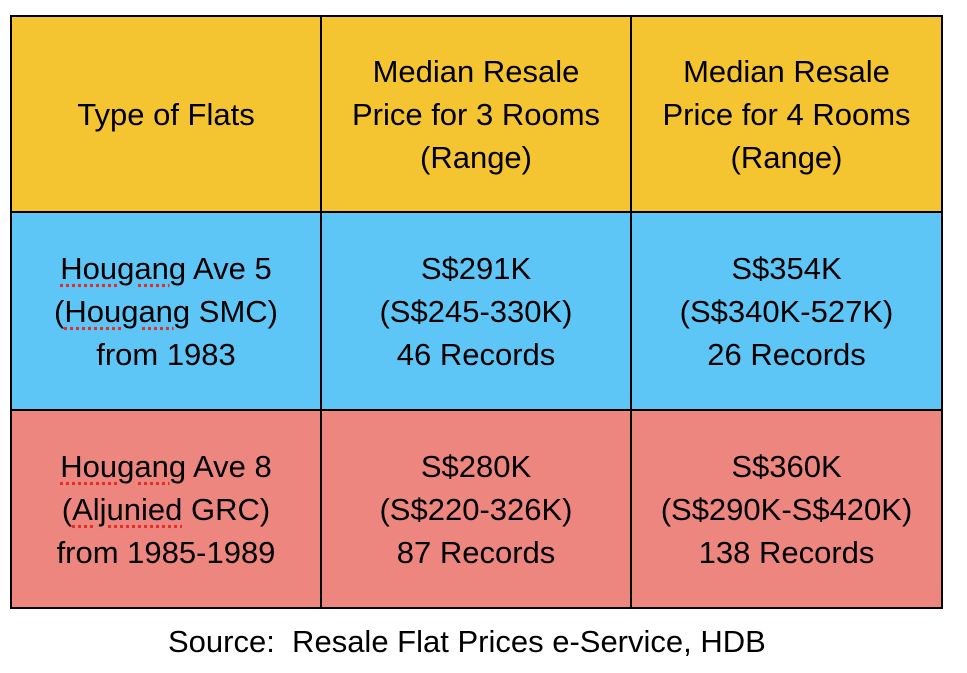 The image size is (967, 673). What do you see at coordinates (786, 354) in the screenshot?
I see `record-count: 26 Records` at bounding box center [786, 354].